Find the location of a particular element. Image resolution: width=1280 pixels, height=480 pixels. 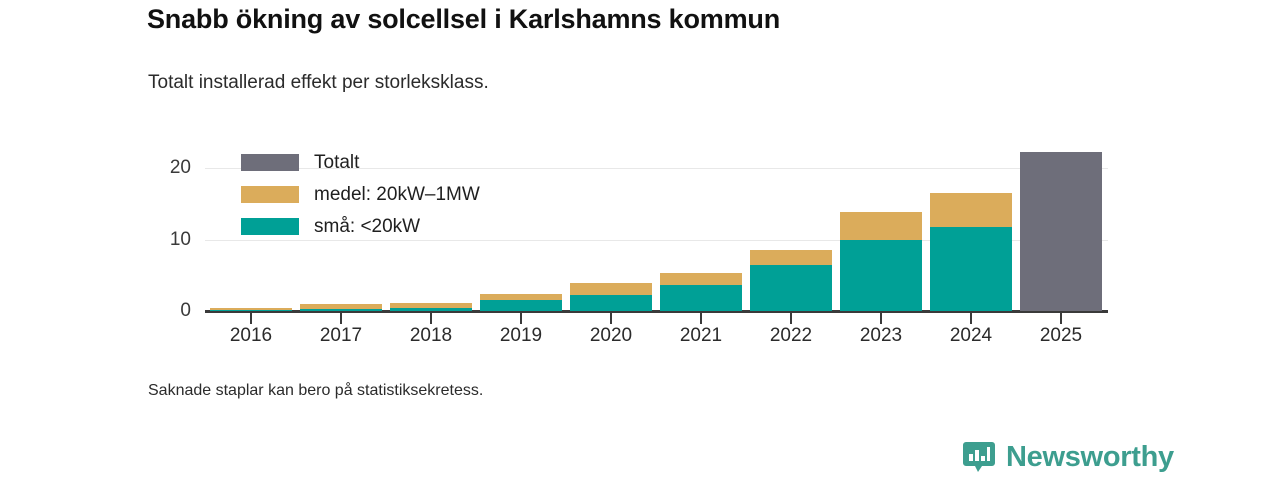

bar-segment-medium-2016 is located at coordinates (251, 309).